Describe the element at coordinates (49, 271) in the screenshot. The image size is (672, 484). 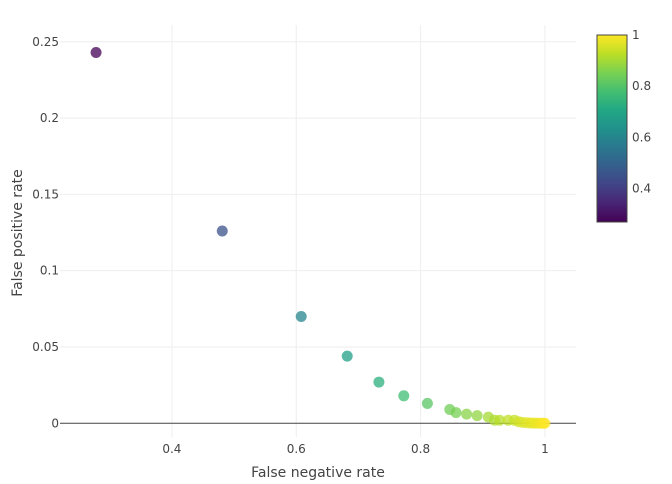
I see `y-tick-label: 0.1` at that location.